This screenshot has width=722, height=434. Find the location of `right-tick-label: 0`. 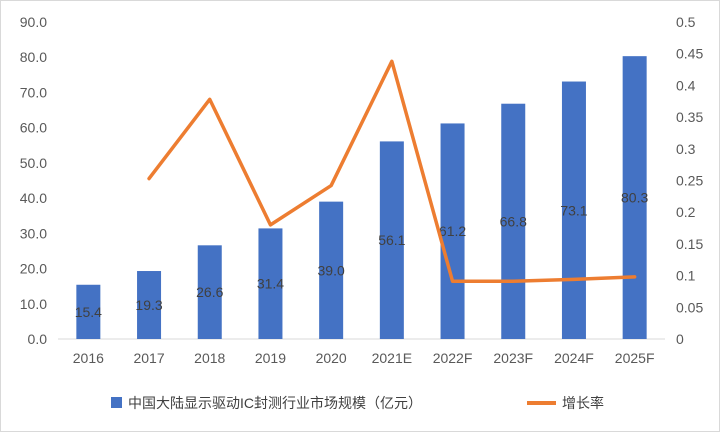

right-tick-label: 0 is located at coordinates (680, 339).